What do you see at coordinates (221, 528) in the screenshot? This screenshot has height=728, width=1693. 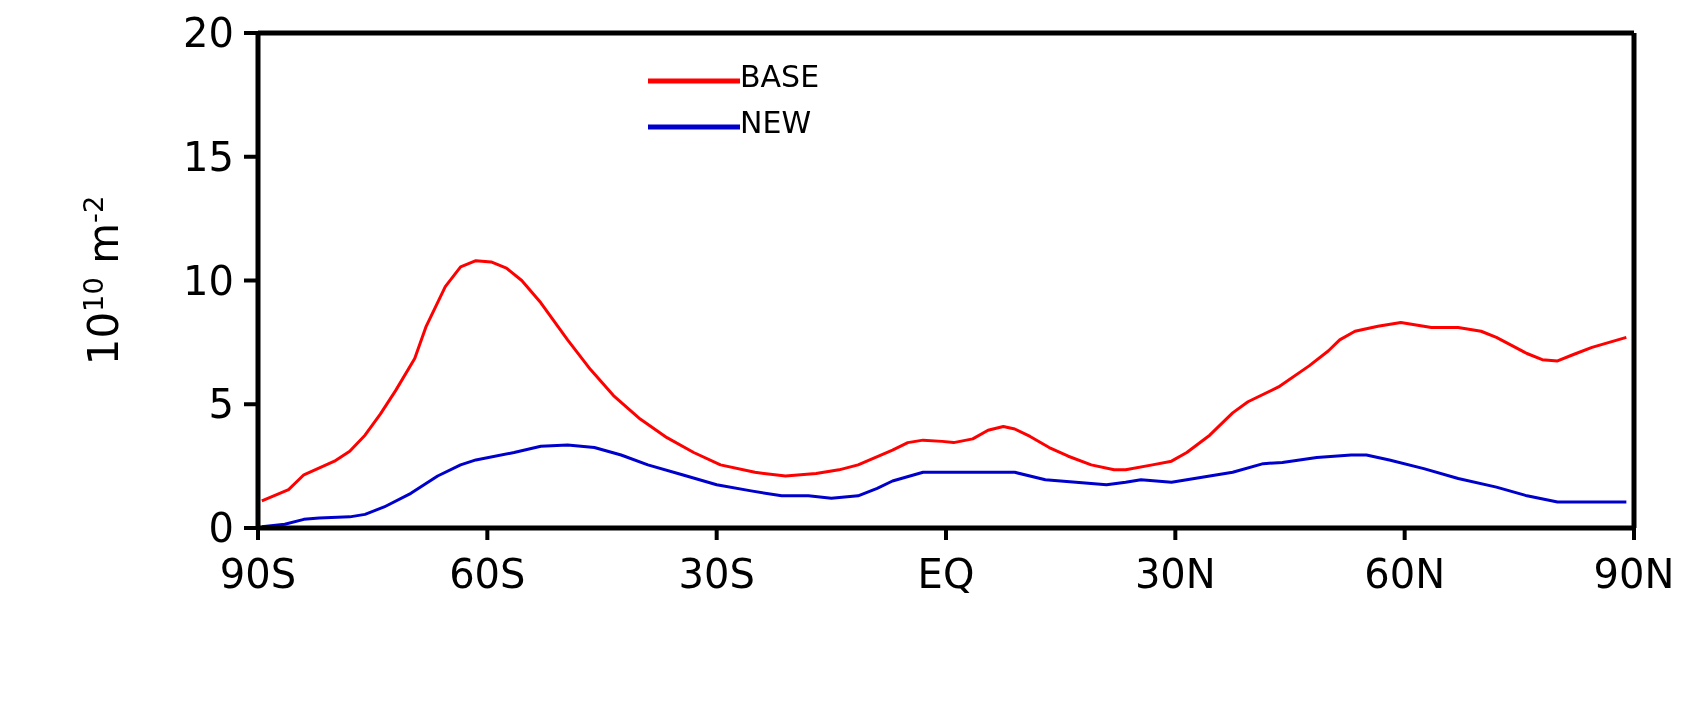 I see `y-tick-label: 0` at bounding box center [221, 528].